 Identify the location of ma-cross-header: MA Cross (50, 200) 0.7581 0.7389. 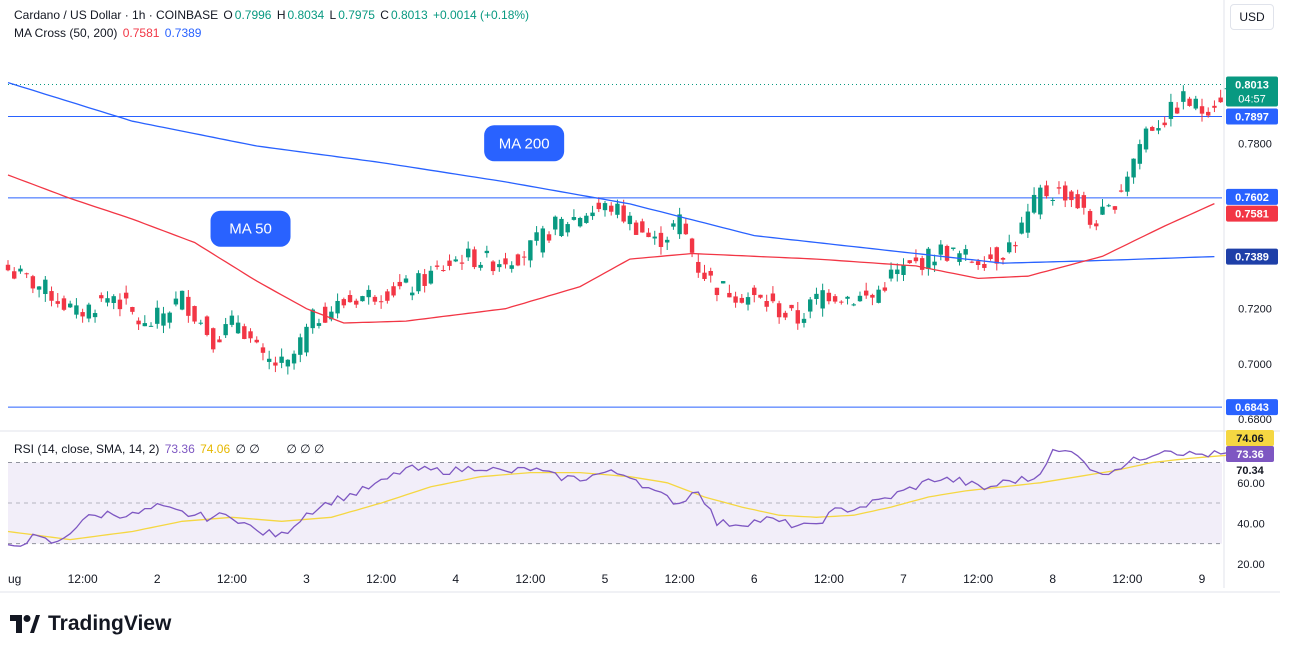
(108, 33).